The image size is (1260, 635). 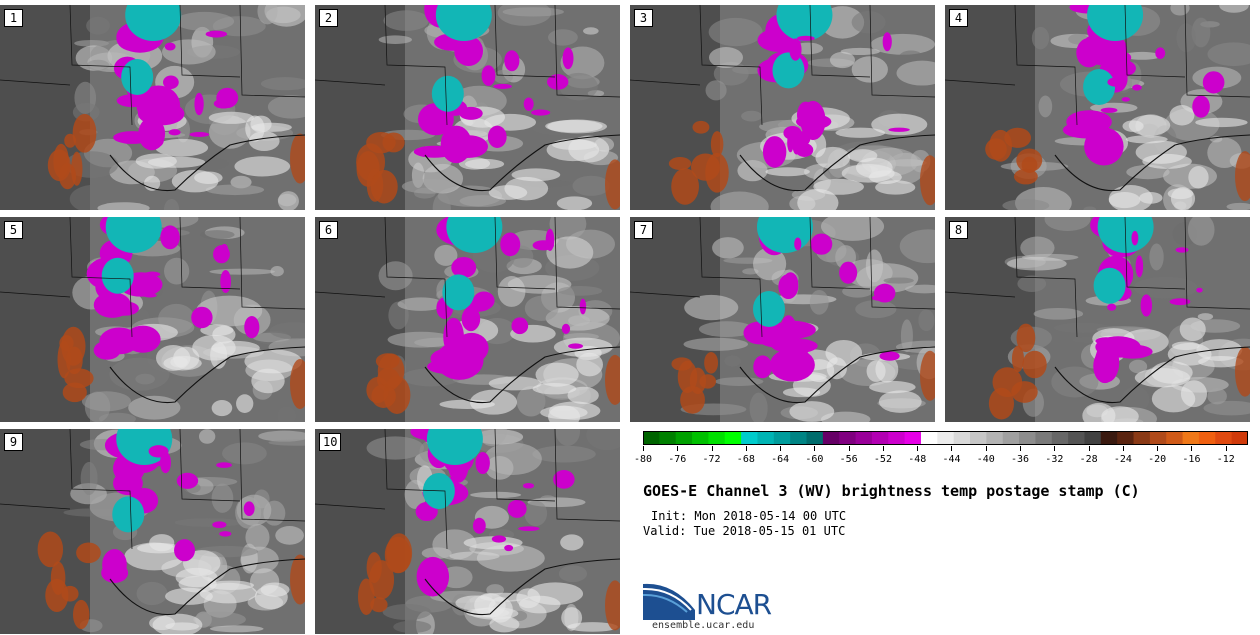 I want to click on stamp-panel-5: 5, so click(x=152, y=319).